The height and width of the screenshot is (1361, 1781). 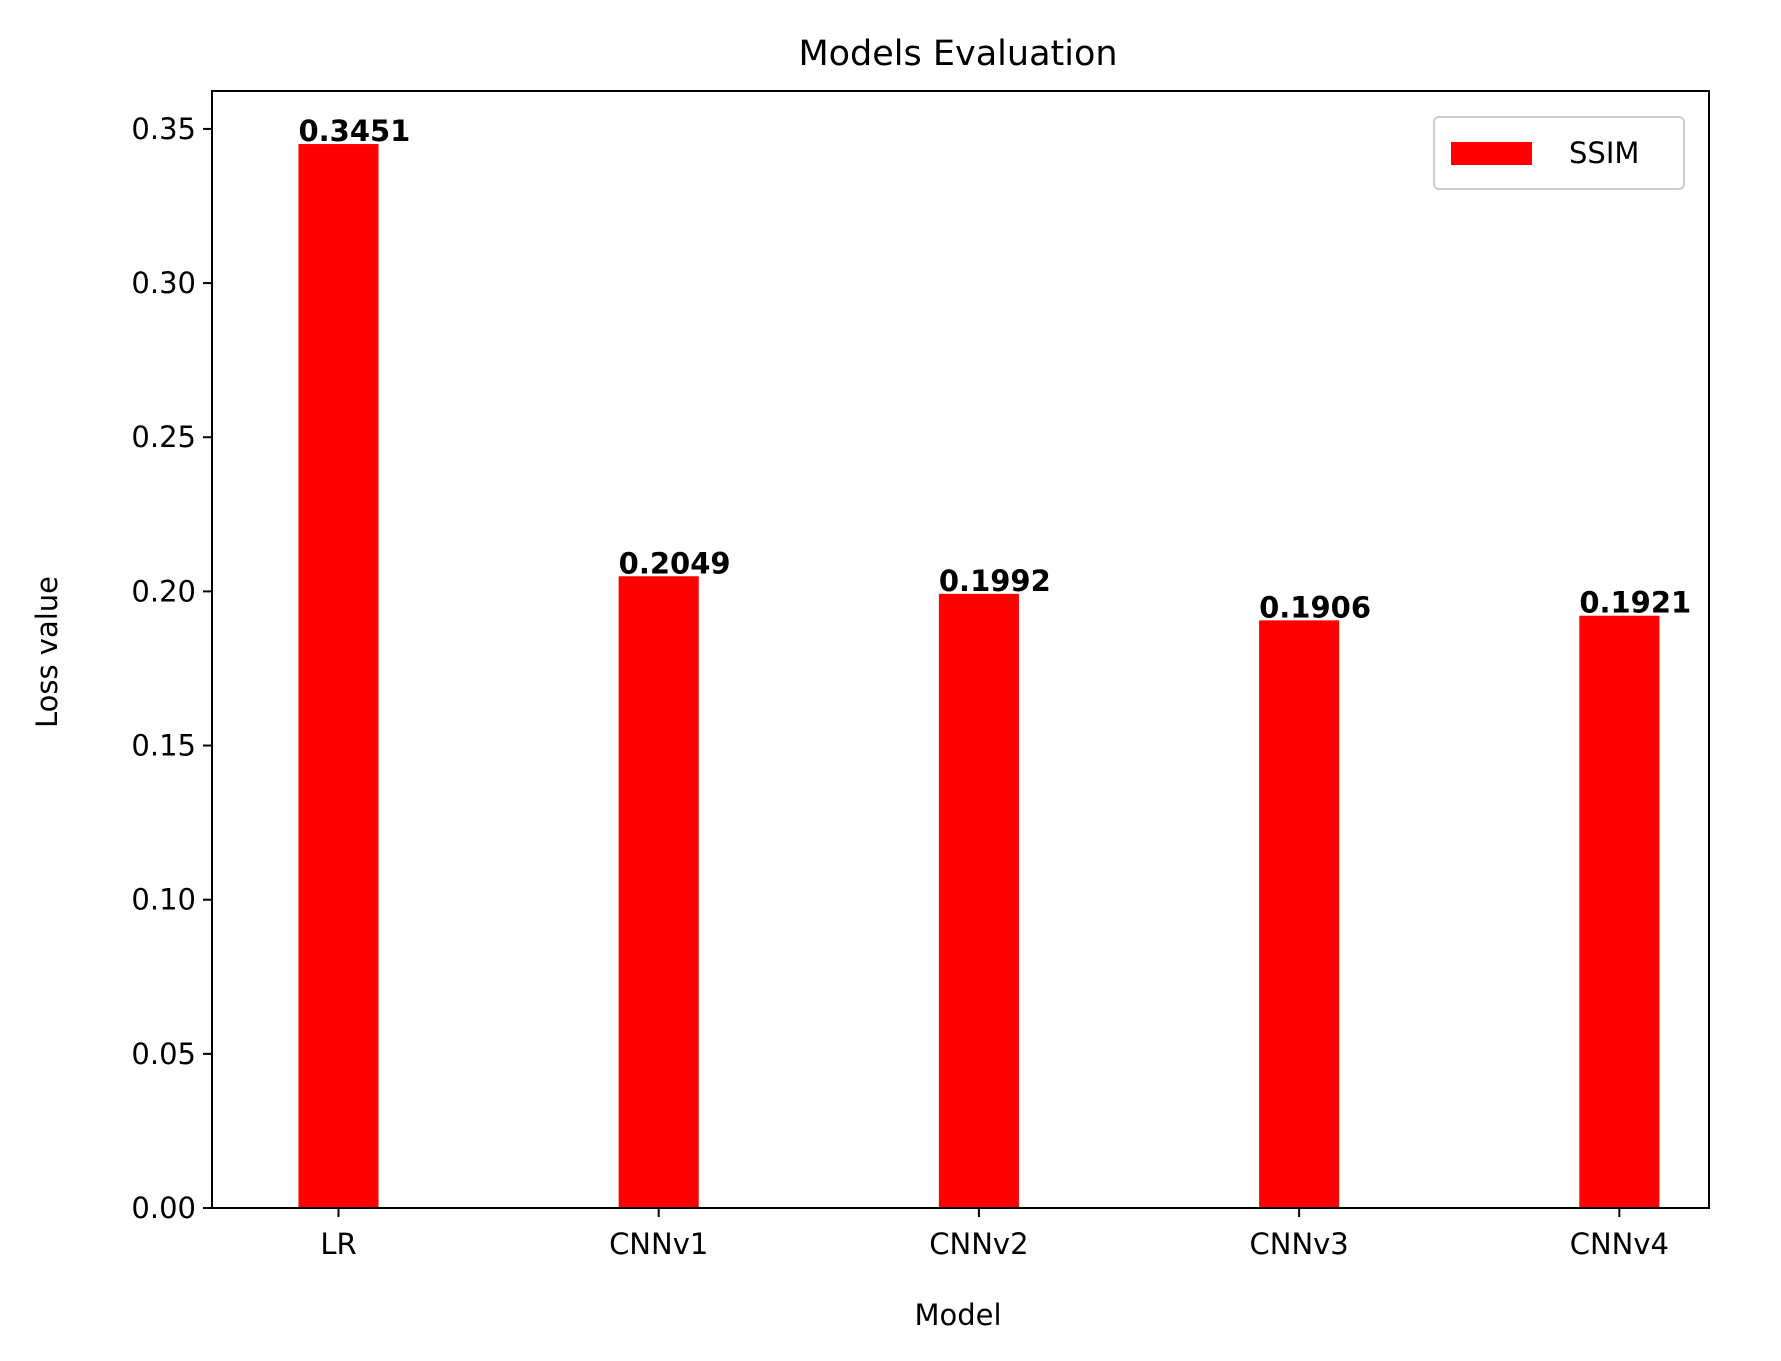 I want to click on y-tick-label: 0.35, so click(x=163, y=129).